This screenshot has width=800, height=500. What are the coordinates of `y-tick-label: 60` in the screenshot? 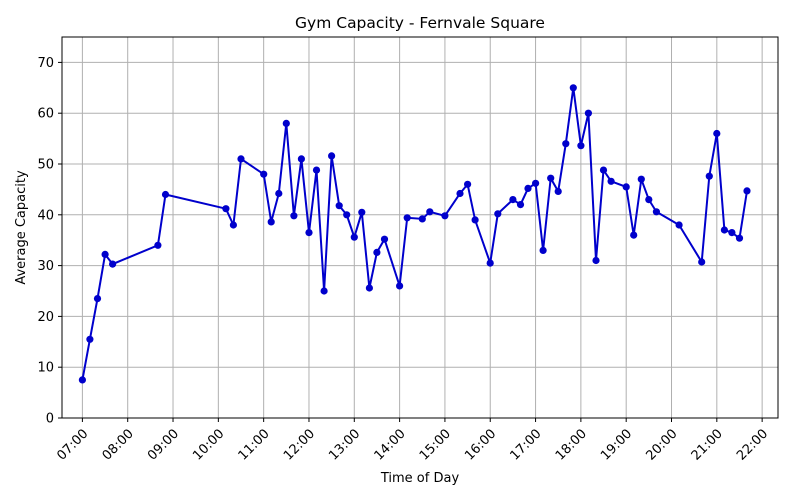 It's located at (45, 114).